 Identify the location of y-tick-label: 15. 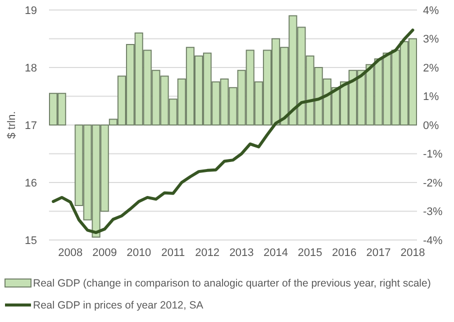
(30, 240).